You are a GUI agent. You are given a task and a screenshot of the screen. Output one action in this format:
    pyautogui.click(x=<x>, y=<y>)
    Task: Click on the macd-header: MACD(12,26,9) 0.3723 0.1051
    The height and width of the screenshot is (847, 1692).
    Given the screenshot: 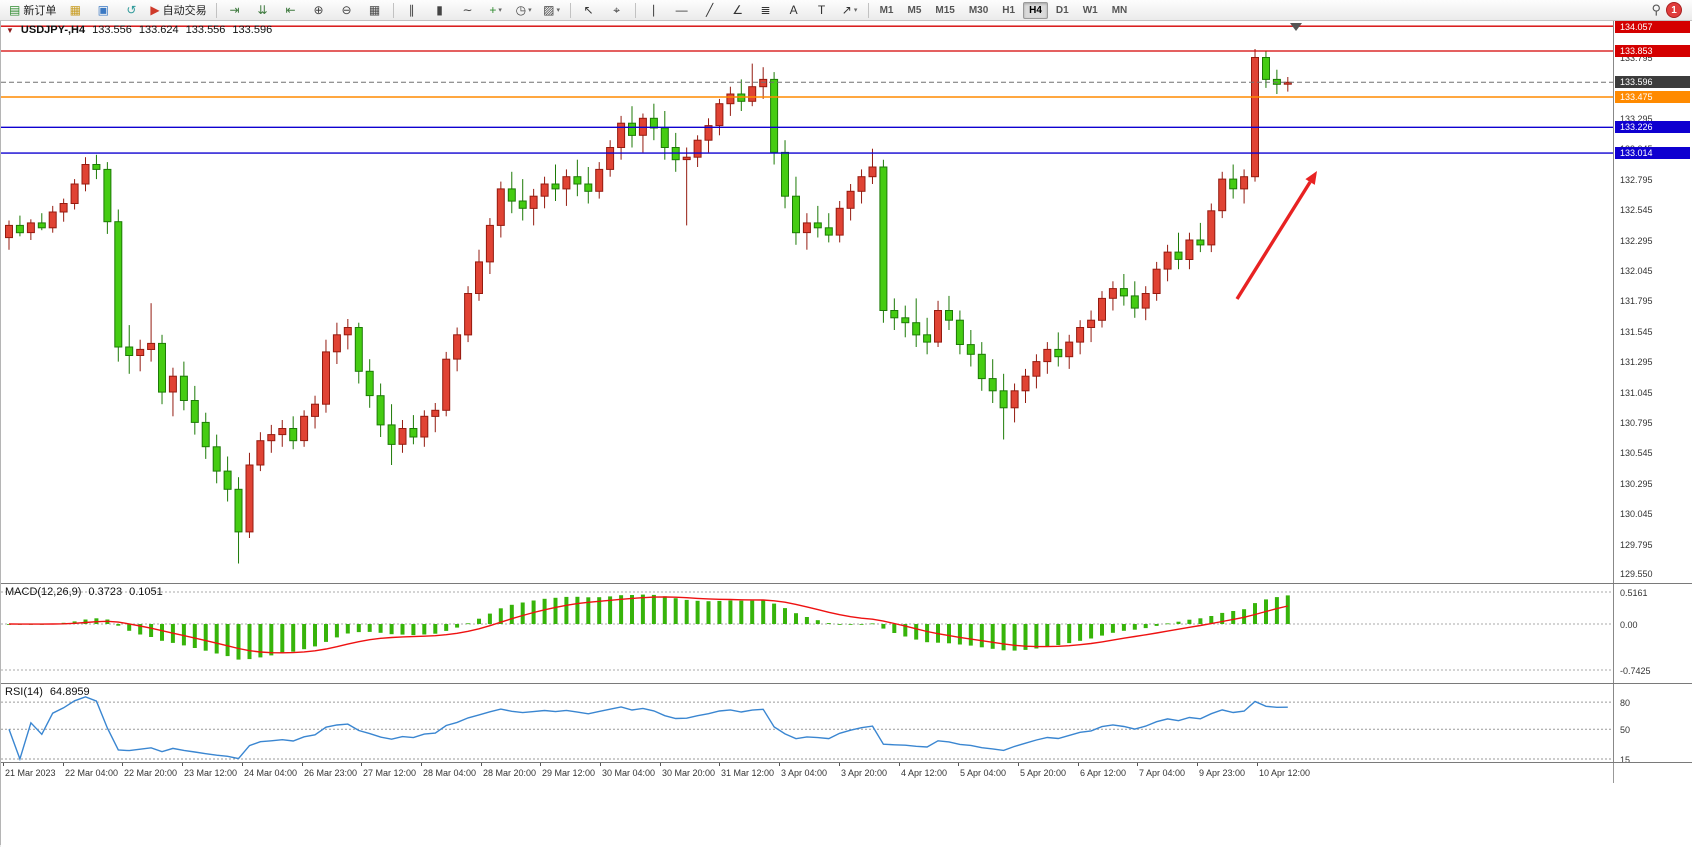 What is the action you would take?
    pyautogui.click(x=84, y=592)
    